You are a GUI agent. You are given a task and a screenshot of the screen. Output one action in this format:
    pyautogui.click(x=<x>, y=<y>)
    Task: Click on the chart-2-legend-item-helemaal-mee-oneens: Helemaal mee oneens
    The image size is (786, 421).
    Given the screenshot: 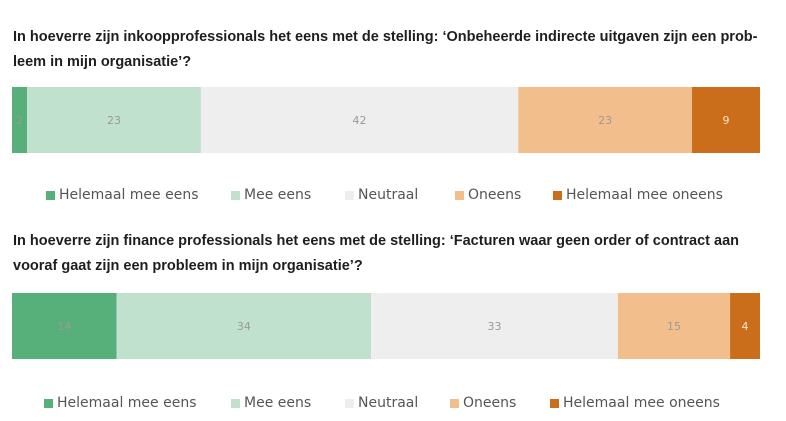 What is the action you would take?
    pyautogui.click(x=635, y=403)
    